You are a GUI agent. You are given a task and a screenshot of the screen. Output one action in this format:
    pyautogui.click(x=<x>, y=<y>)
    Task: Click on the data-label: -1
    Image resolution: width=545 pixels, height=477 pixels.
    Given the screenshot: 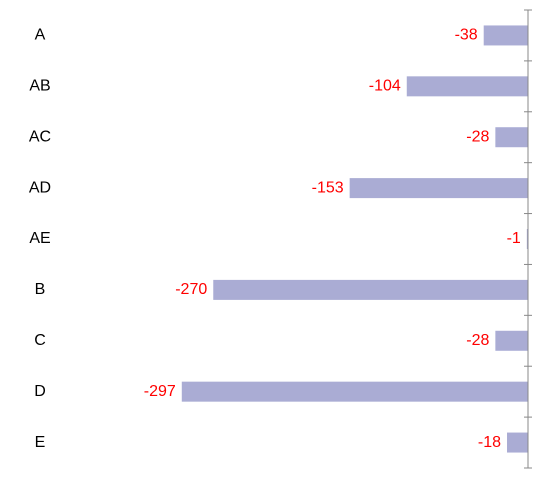 What is the action you would take?
    pyautogui.click(x=514, y=238)
    